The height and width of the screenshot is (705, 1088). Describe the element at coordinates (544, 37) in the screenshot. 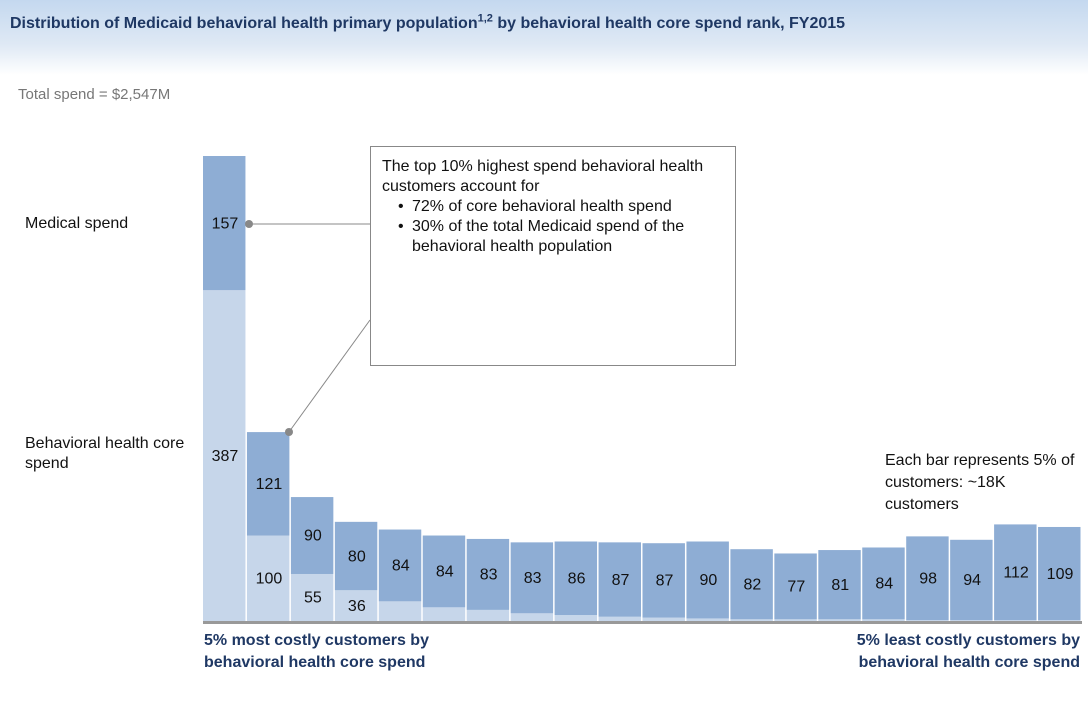

I see `header-band` at that location.